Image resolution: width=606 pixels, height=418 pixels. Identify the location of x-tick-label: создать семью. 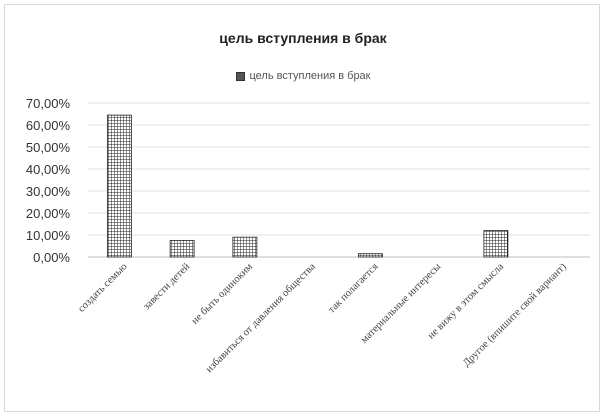
(102, 287).